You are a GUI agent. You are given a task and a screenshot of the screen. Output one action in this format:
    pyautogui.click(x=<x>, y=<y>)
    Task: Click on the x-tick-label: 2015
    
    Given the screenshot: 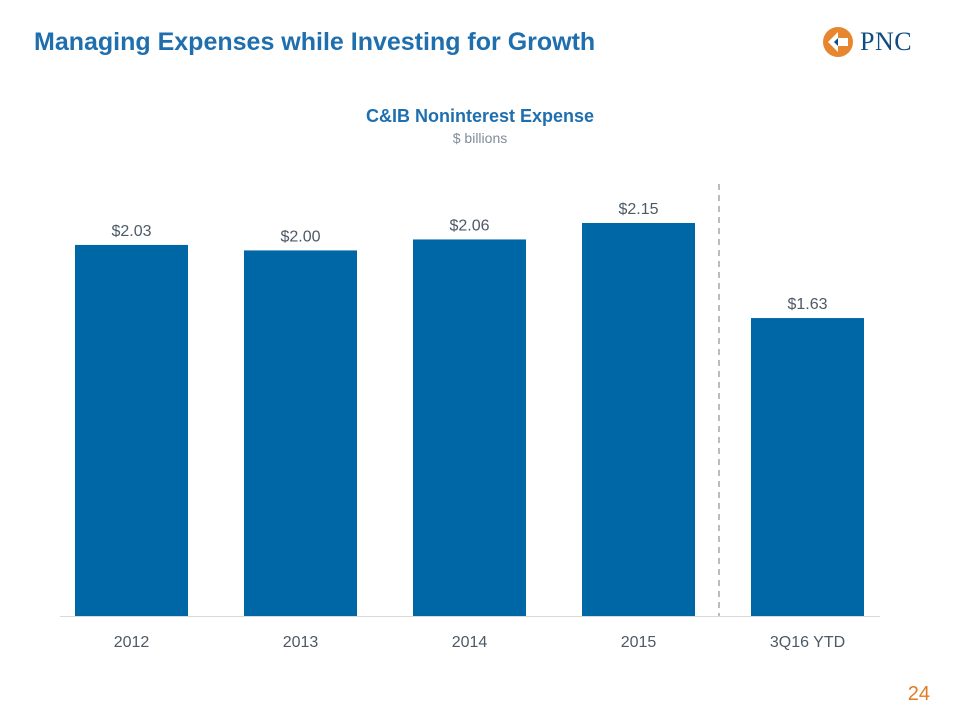 What is the action you would take?
    pyautogui.click(x=639, y=642)
    